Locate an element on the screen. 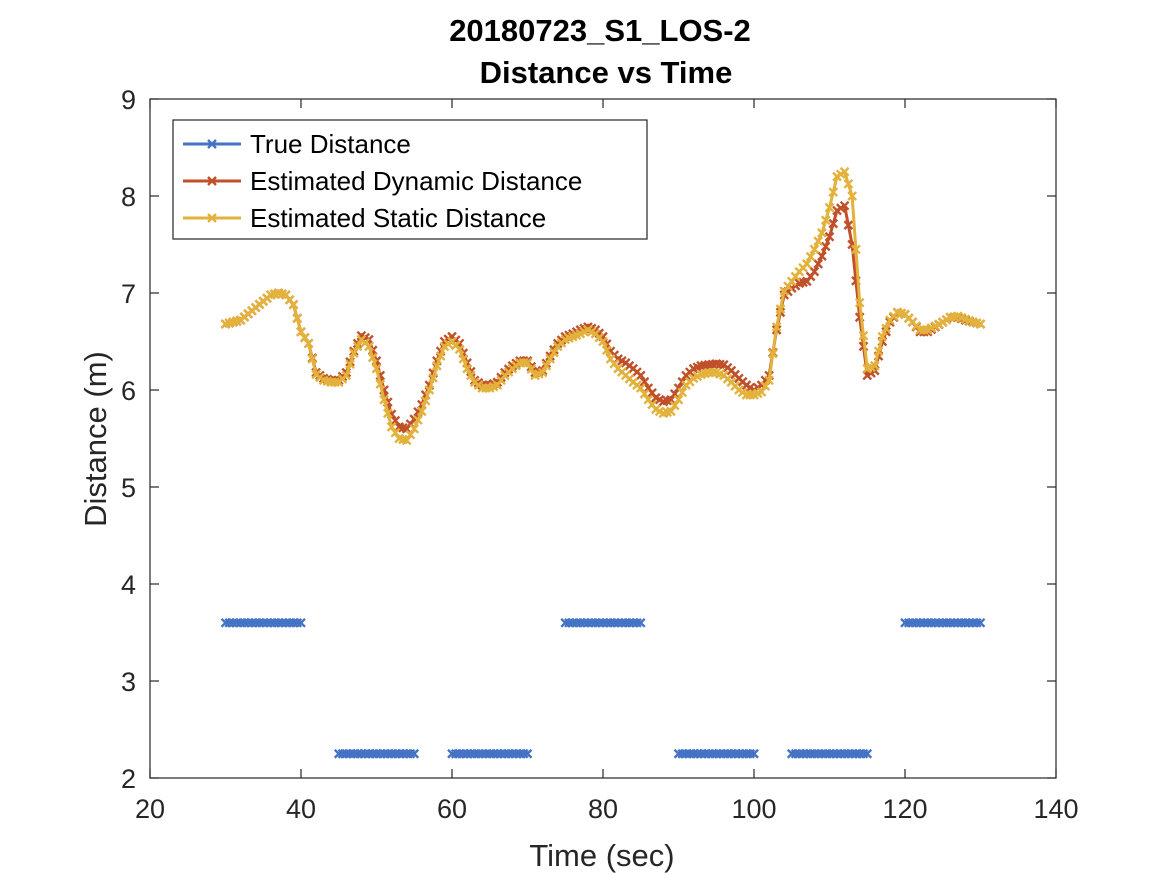 The image size is (1166, 875). x-tick-label: 20 is located at coordinates (150, 809).